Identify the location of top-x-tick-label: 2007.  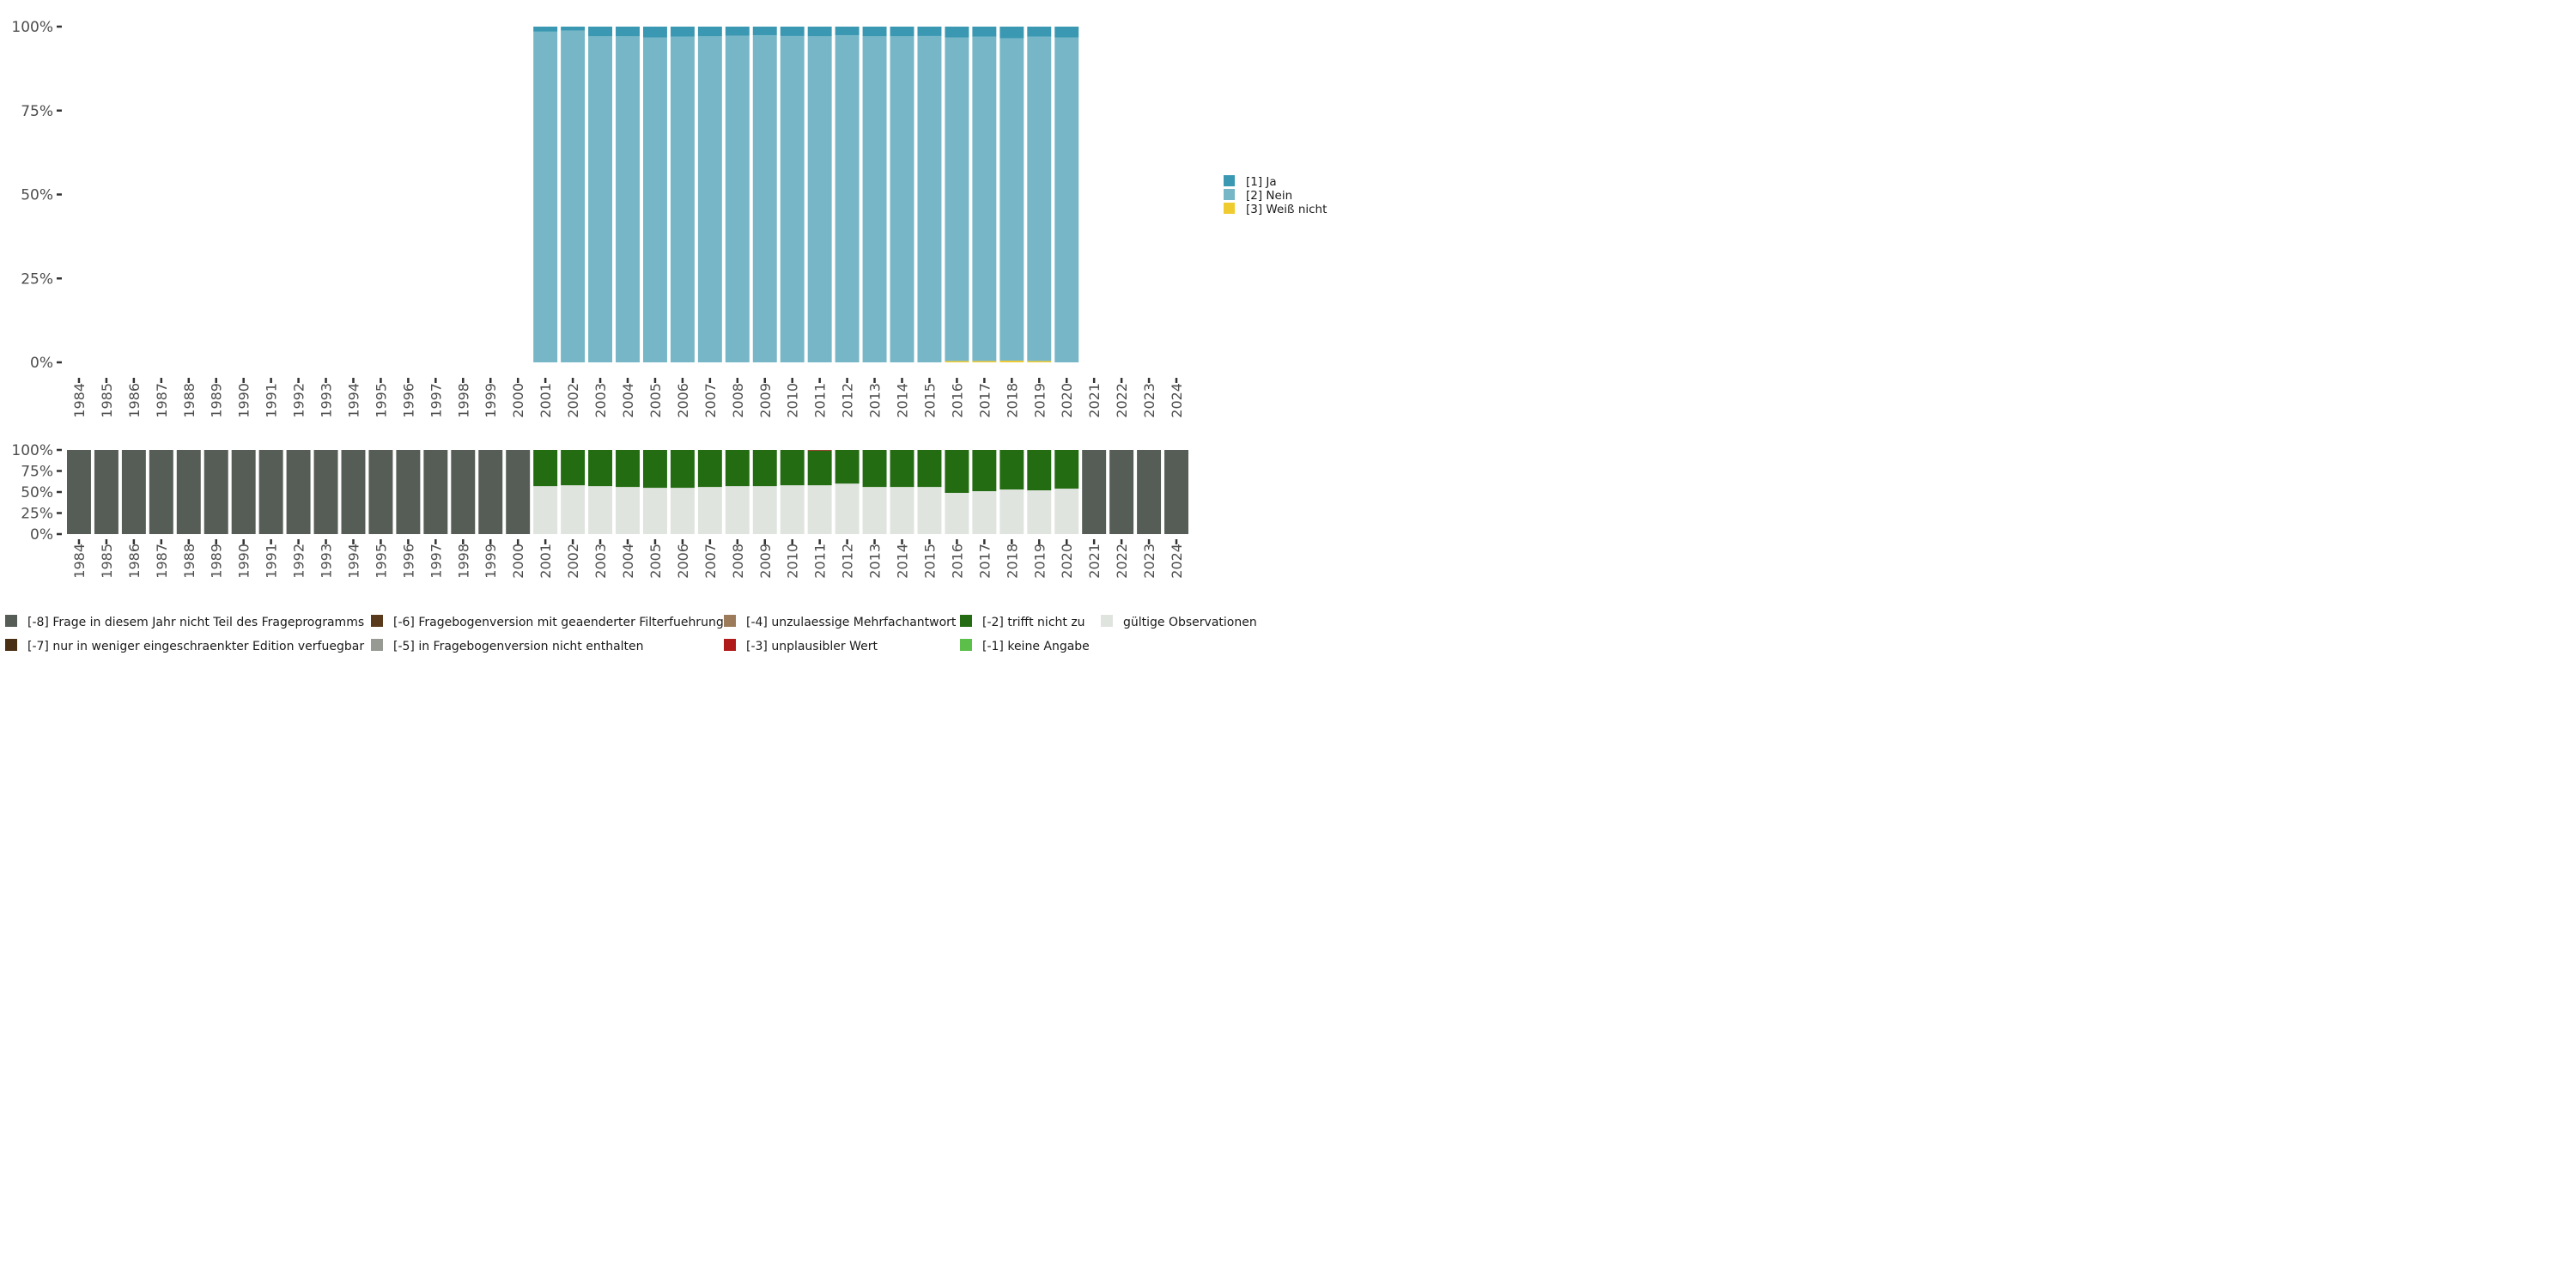
(711, 400).